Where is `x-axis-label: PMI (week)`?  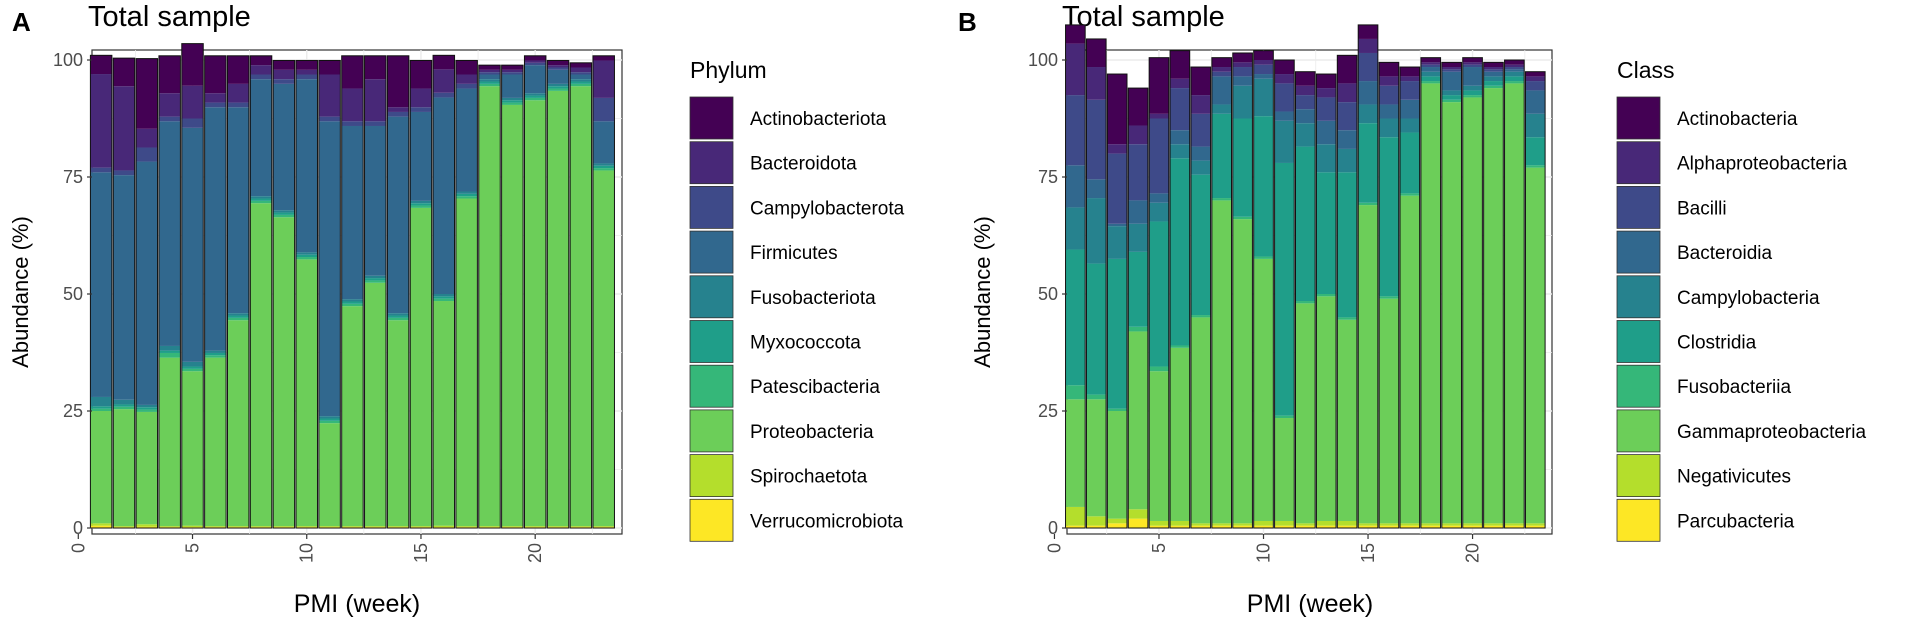 x-axis-label: PMI (week) is located at coordinates (1310, 604).